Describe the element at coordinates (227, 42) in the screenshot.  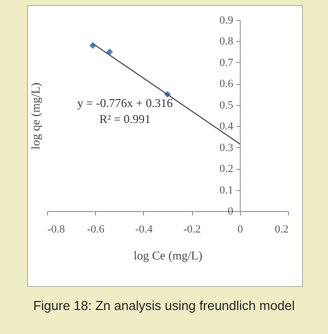
I see `y-tick-label: 0.8` at that location.